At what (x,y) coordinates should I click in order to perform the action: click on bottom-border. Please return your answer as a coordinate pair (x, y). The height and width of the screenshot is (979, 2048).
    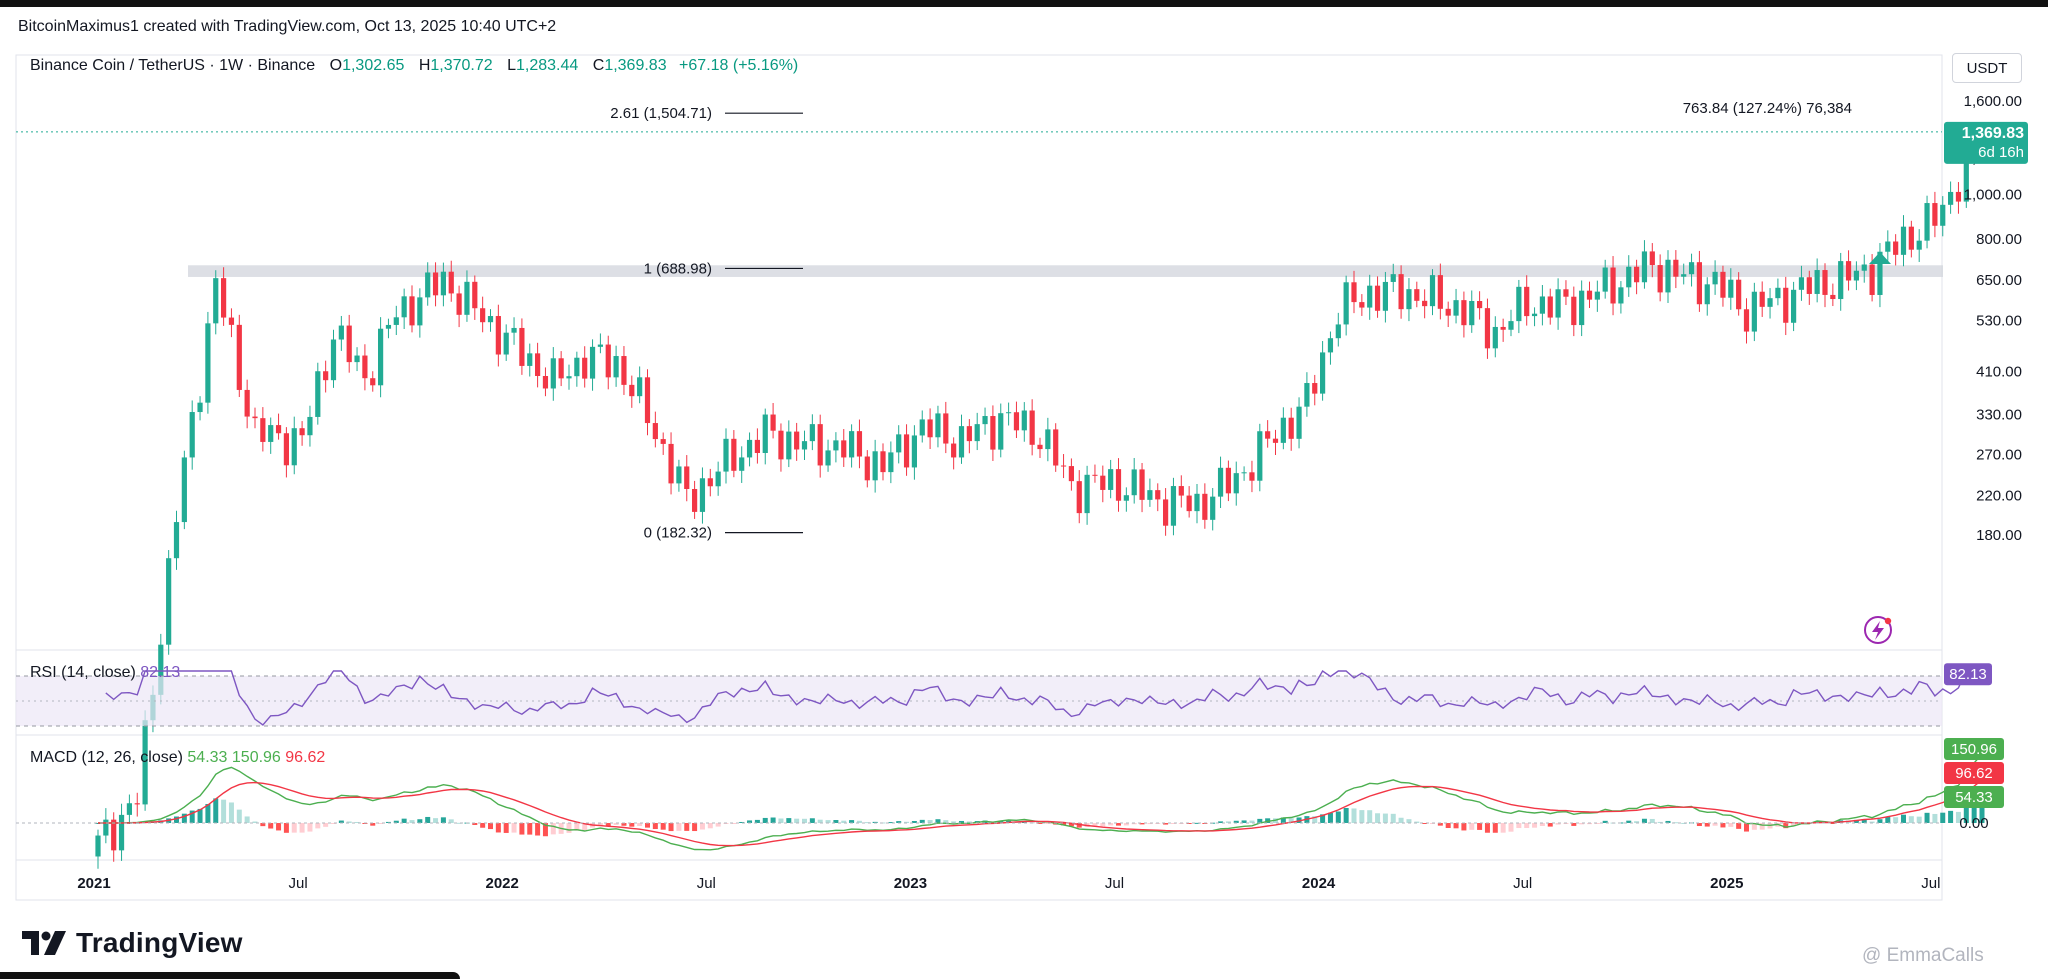
    Looking at the image, I should click on (230, 975).